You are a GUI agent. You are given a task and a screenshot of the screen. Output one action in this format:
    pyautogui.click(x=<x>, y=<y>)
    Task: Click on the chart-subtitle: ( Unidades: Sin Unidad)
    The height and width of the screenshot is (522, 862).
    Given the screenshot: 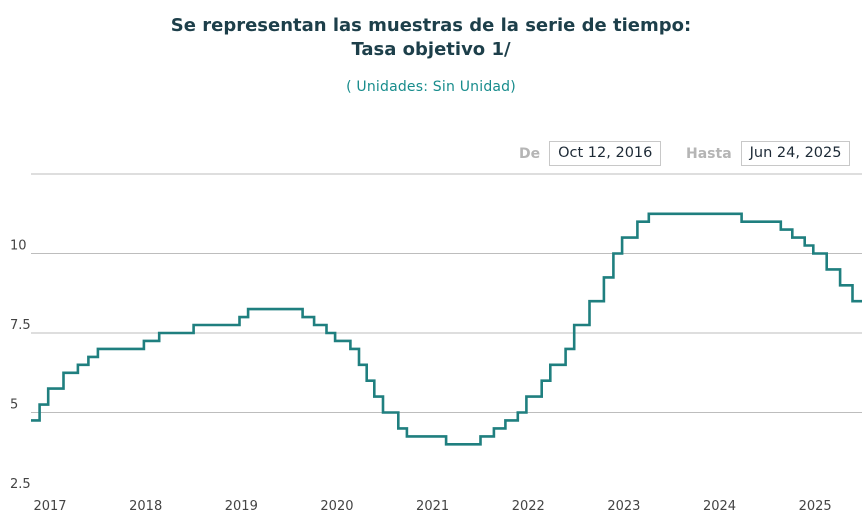 What is the action you would take?
    pyautogui.click(x=431, y=87)
    